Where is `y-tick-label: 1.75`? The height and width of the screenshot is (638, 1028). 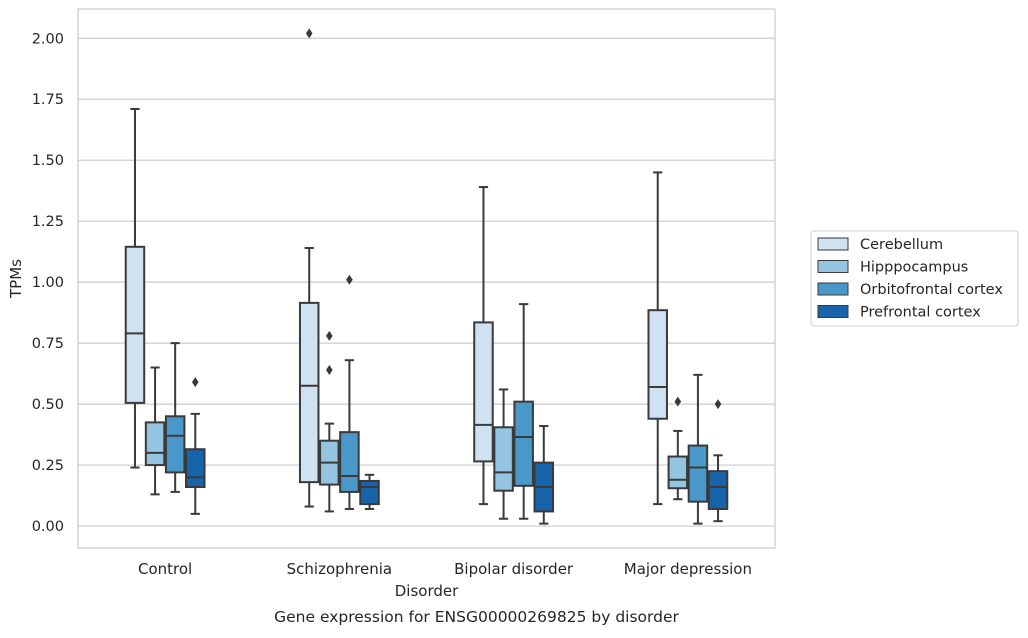 y-tick-label: 1.75 is located at coordinates (48, 100).